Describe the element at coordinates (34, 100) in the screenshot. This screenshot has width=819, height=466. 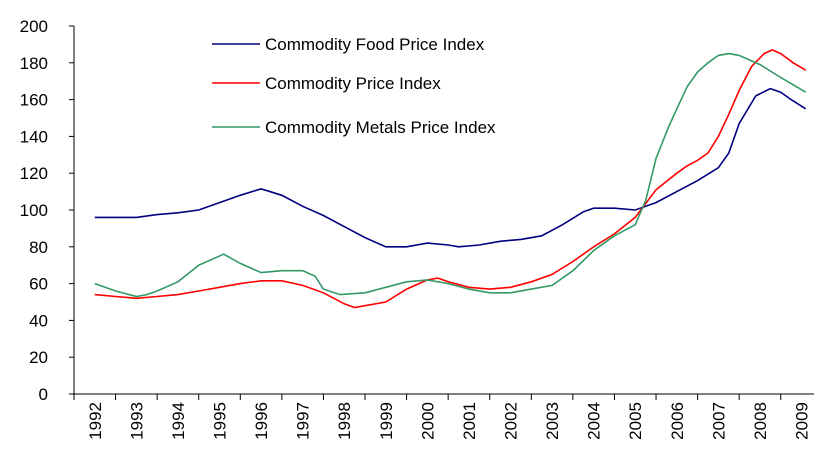
I see `y-tick-label: 160` at that location.